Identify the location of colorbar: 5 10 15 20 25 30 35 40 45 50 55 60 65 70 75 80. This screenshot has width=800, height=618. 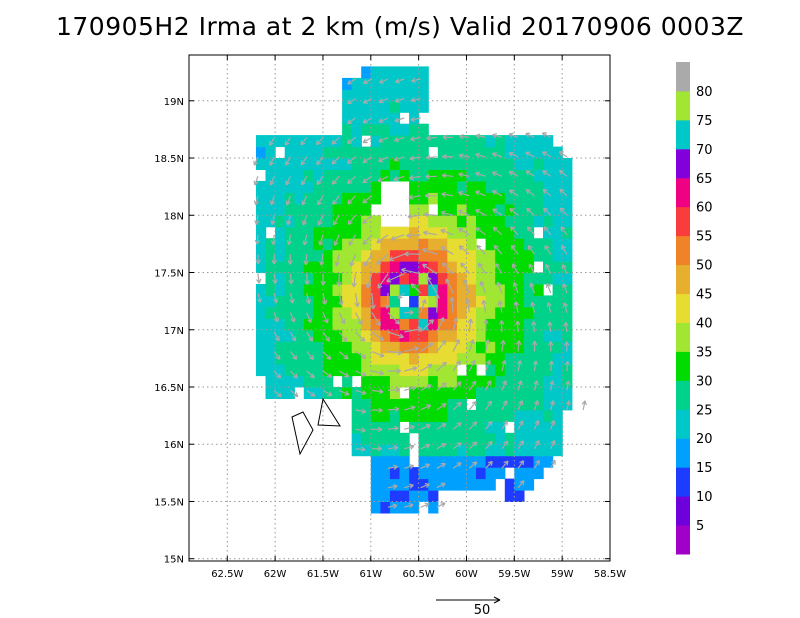
(694, 308).